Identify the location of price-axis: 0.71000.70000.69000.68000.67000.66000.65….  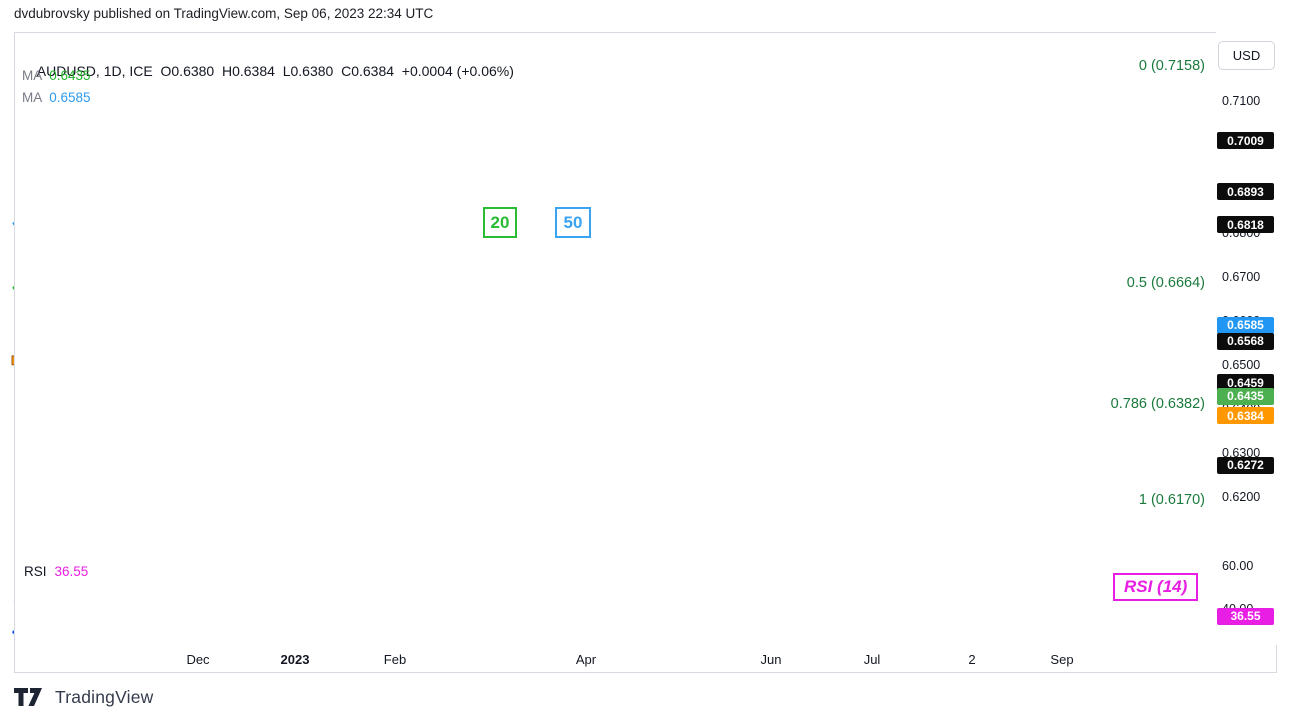
(1247, 338).